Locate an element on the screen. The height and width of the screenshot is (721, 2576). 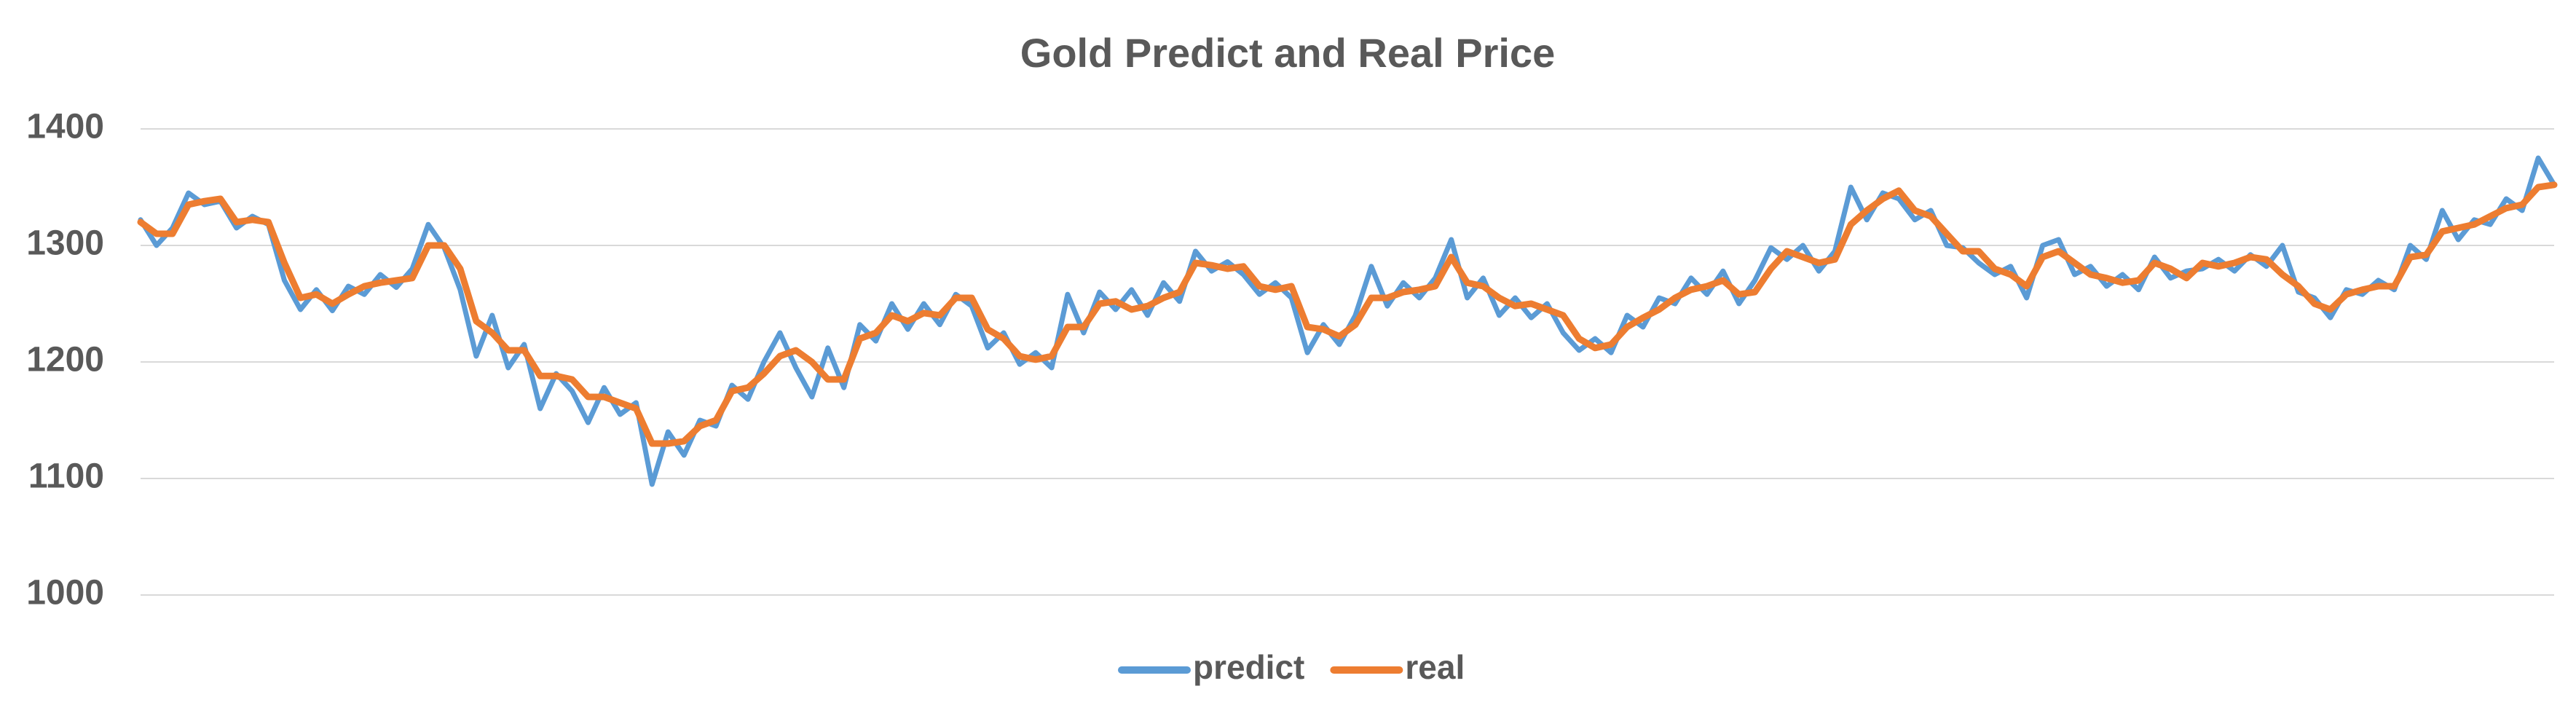
y-tick-label: 1200 is located at coordinates (65, 360).